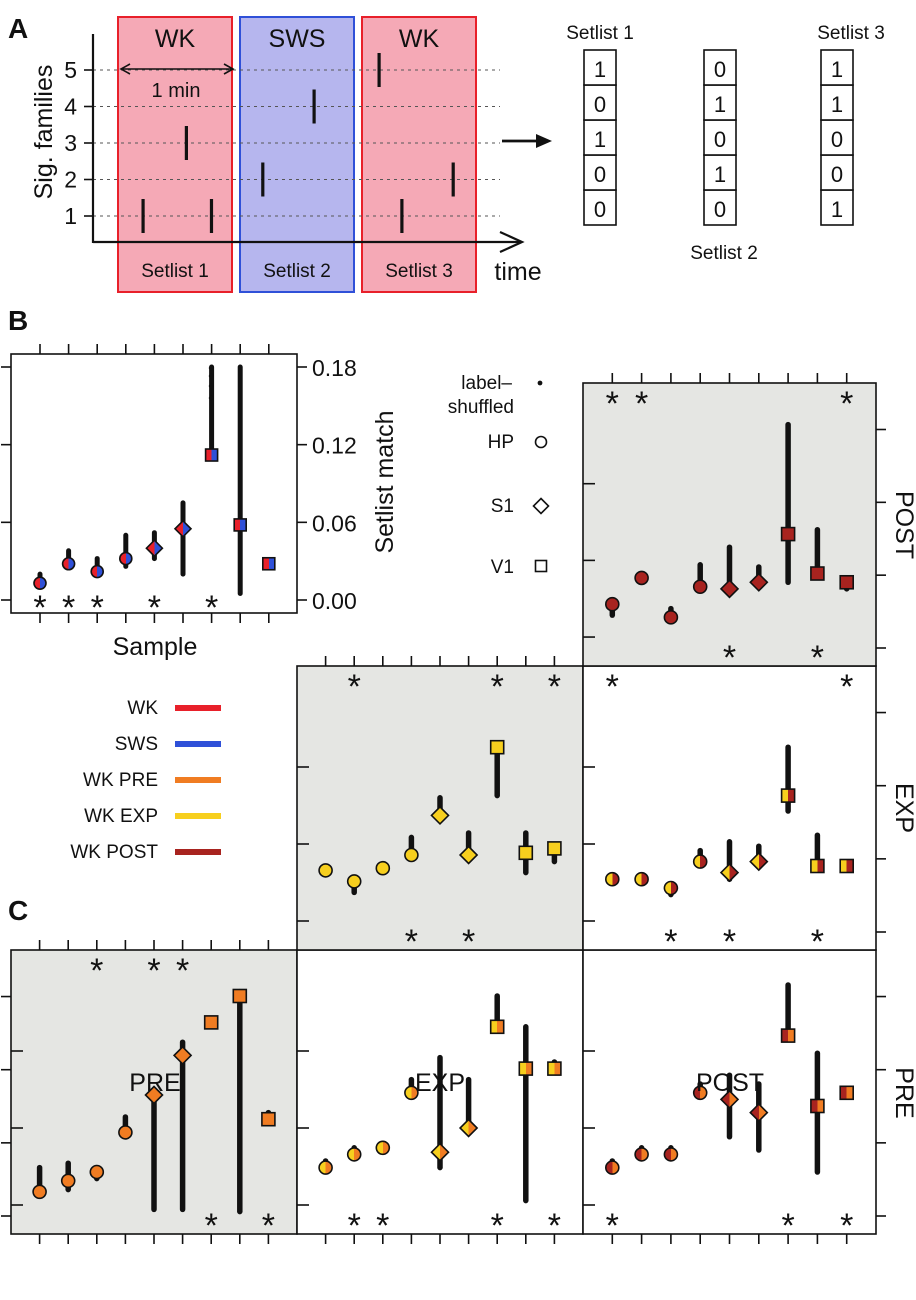 The width and height of the screenshot is (916, 1300). Describe the element at coordinates (499, 475) in the screenshot. I see `shape-legend: label– shuffled HP S1 V1` at that location.